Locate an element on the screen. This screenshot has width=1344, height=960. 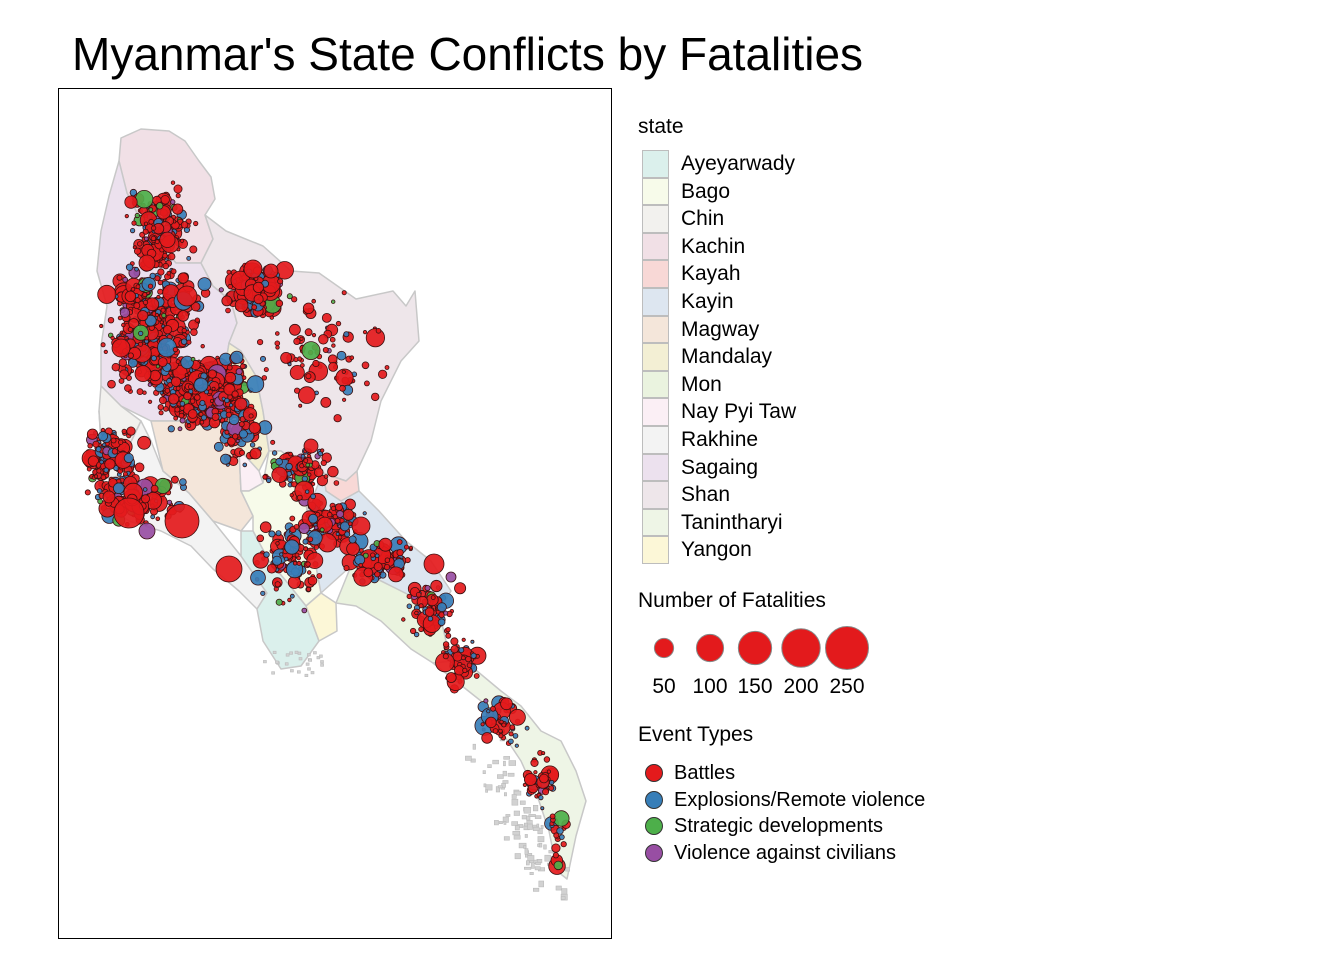
state-label: Mandalay is located at coordinates (727, 357).